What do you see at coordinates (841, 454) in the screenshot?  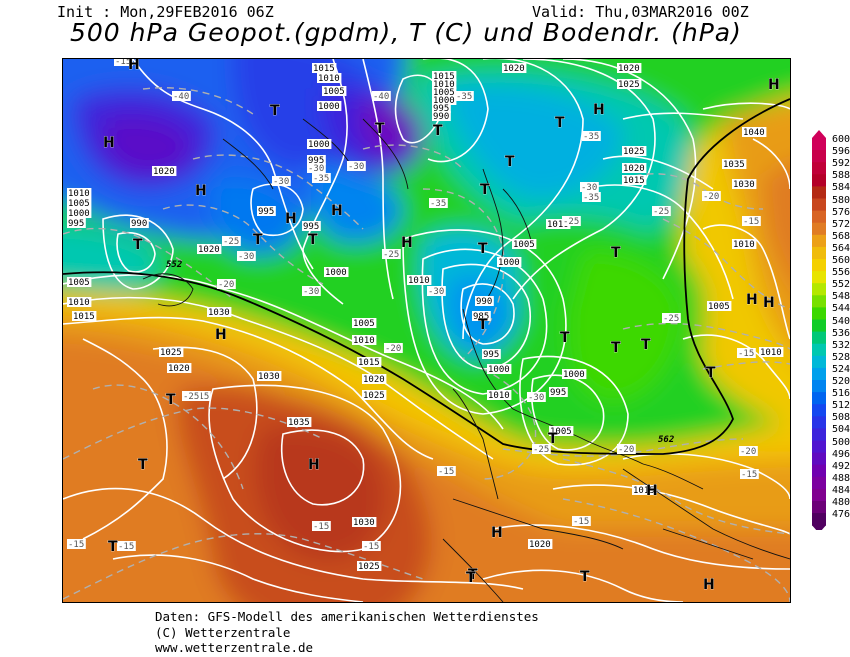 I see `legend-label: 496` at bounding box center [841, 454].